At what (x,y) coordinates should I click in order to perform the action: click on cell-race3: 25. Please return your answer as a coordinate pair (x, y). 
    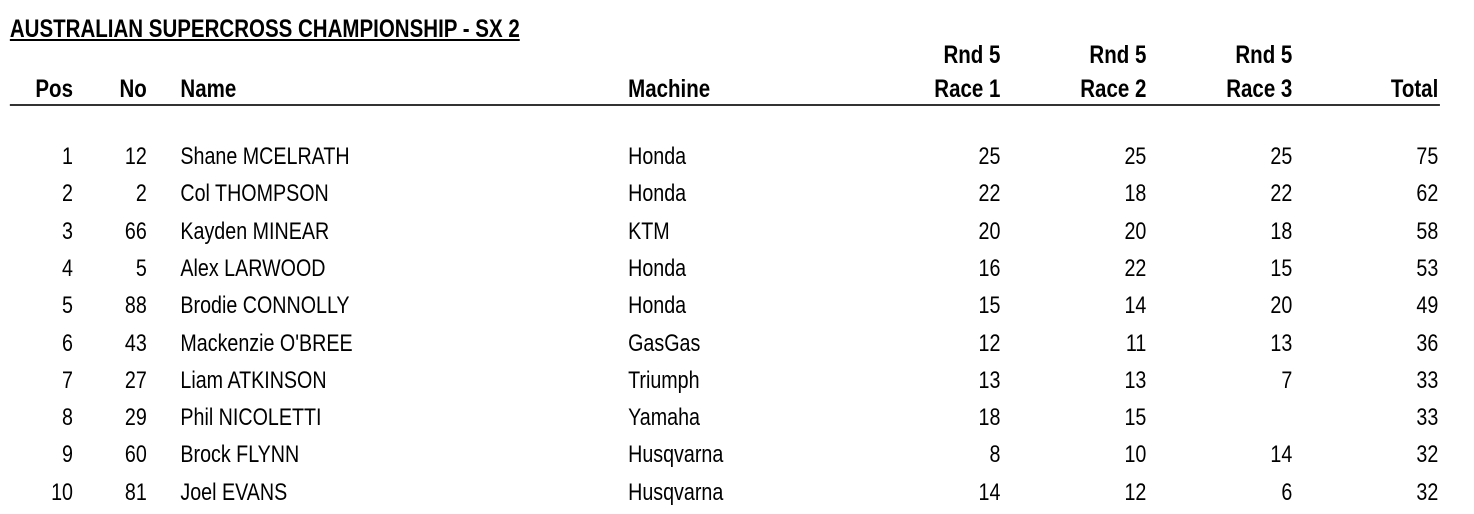
    Looking at the image, I should click on (1281, 156).